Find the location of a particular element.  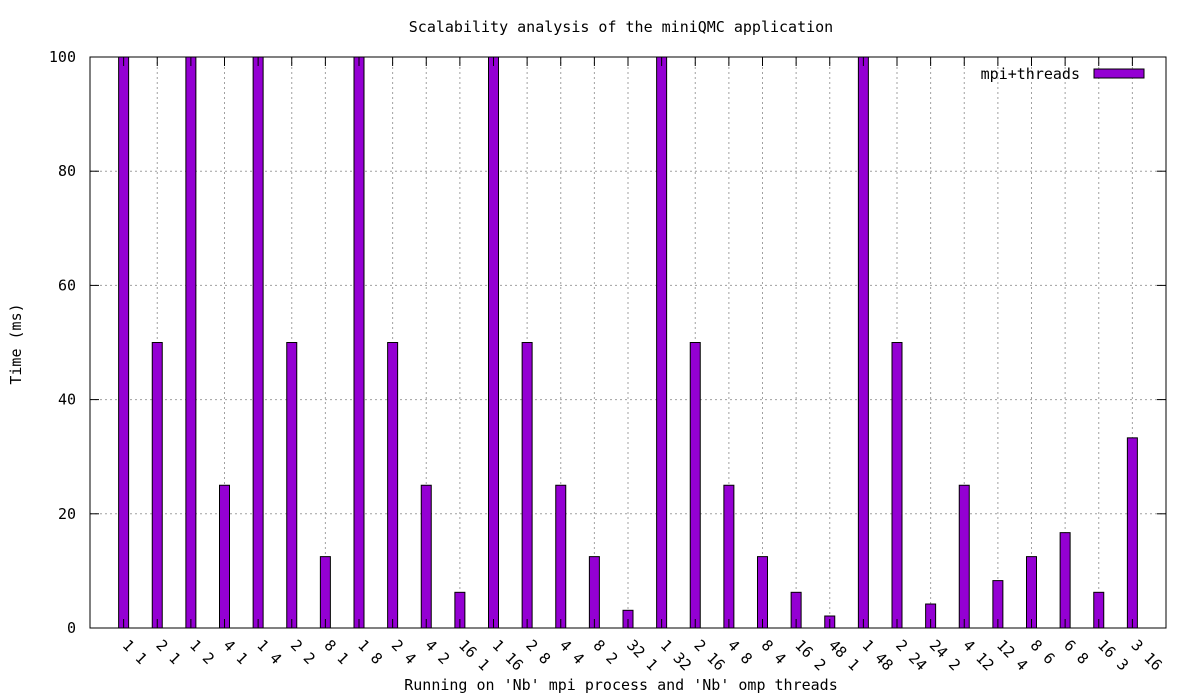

x-tick-label: 16 1 is located at coordinates (474, 655).